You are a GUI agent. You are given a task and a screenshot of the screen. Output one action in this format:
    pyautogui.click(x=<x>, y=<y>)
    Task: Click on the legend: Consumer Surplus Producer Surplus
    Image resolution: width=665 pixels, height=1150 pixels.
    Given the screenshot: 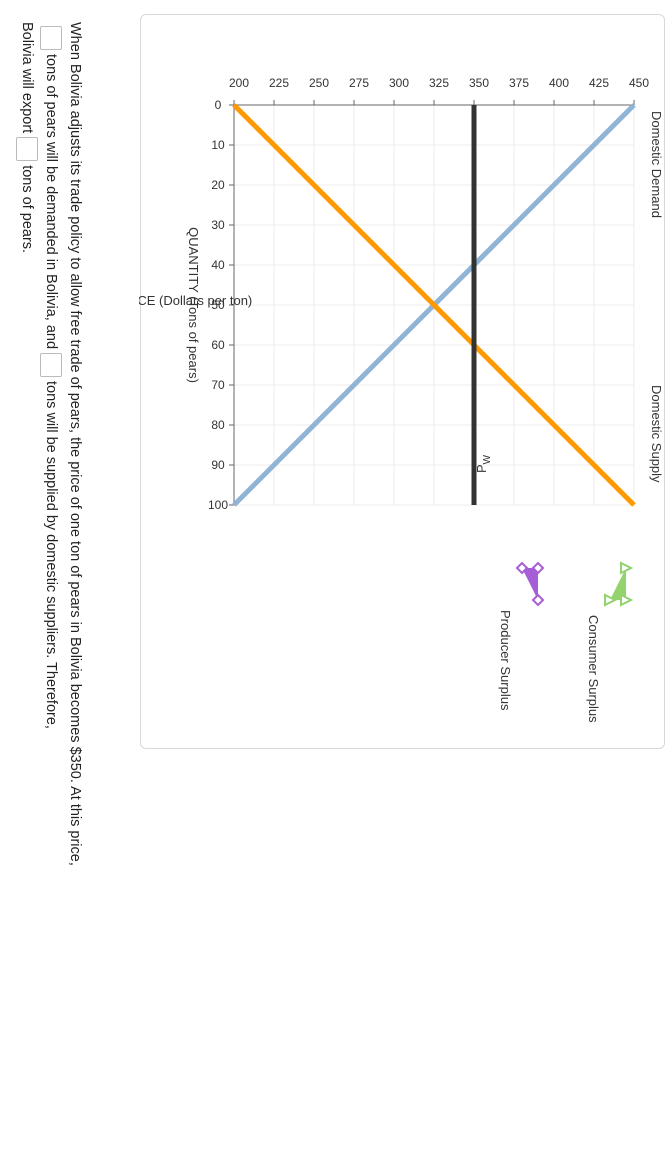 What is the action you would take?
    pyautogui.click(x=566, y=642)
    